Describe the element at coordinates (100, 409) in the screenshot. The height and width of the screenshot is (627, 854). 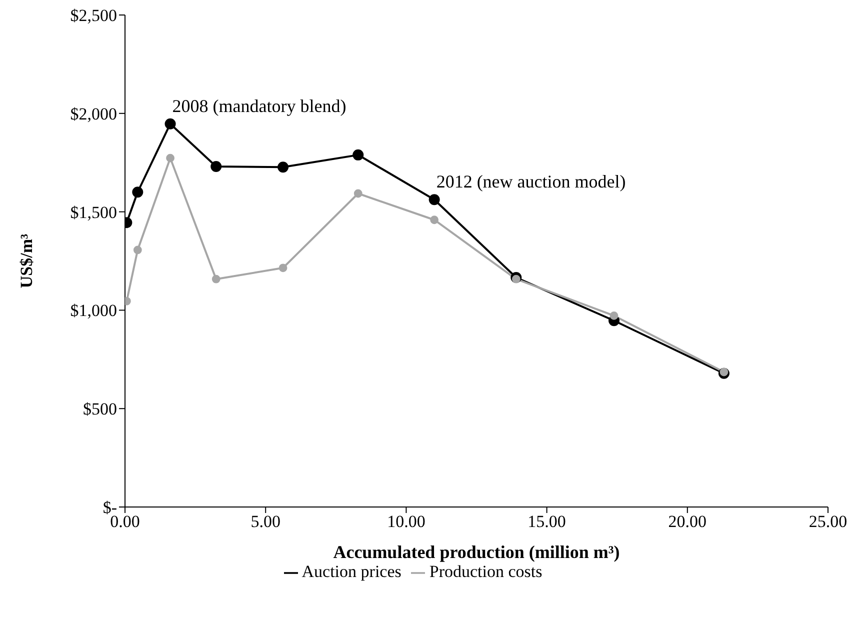
I see `y-tick-label: $500` at that location.